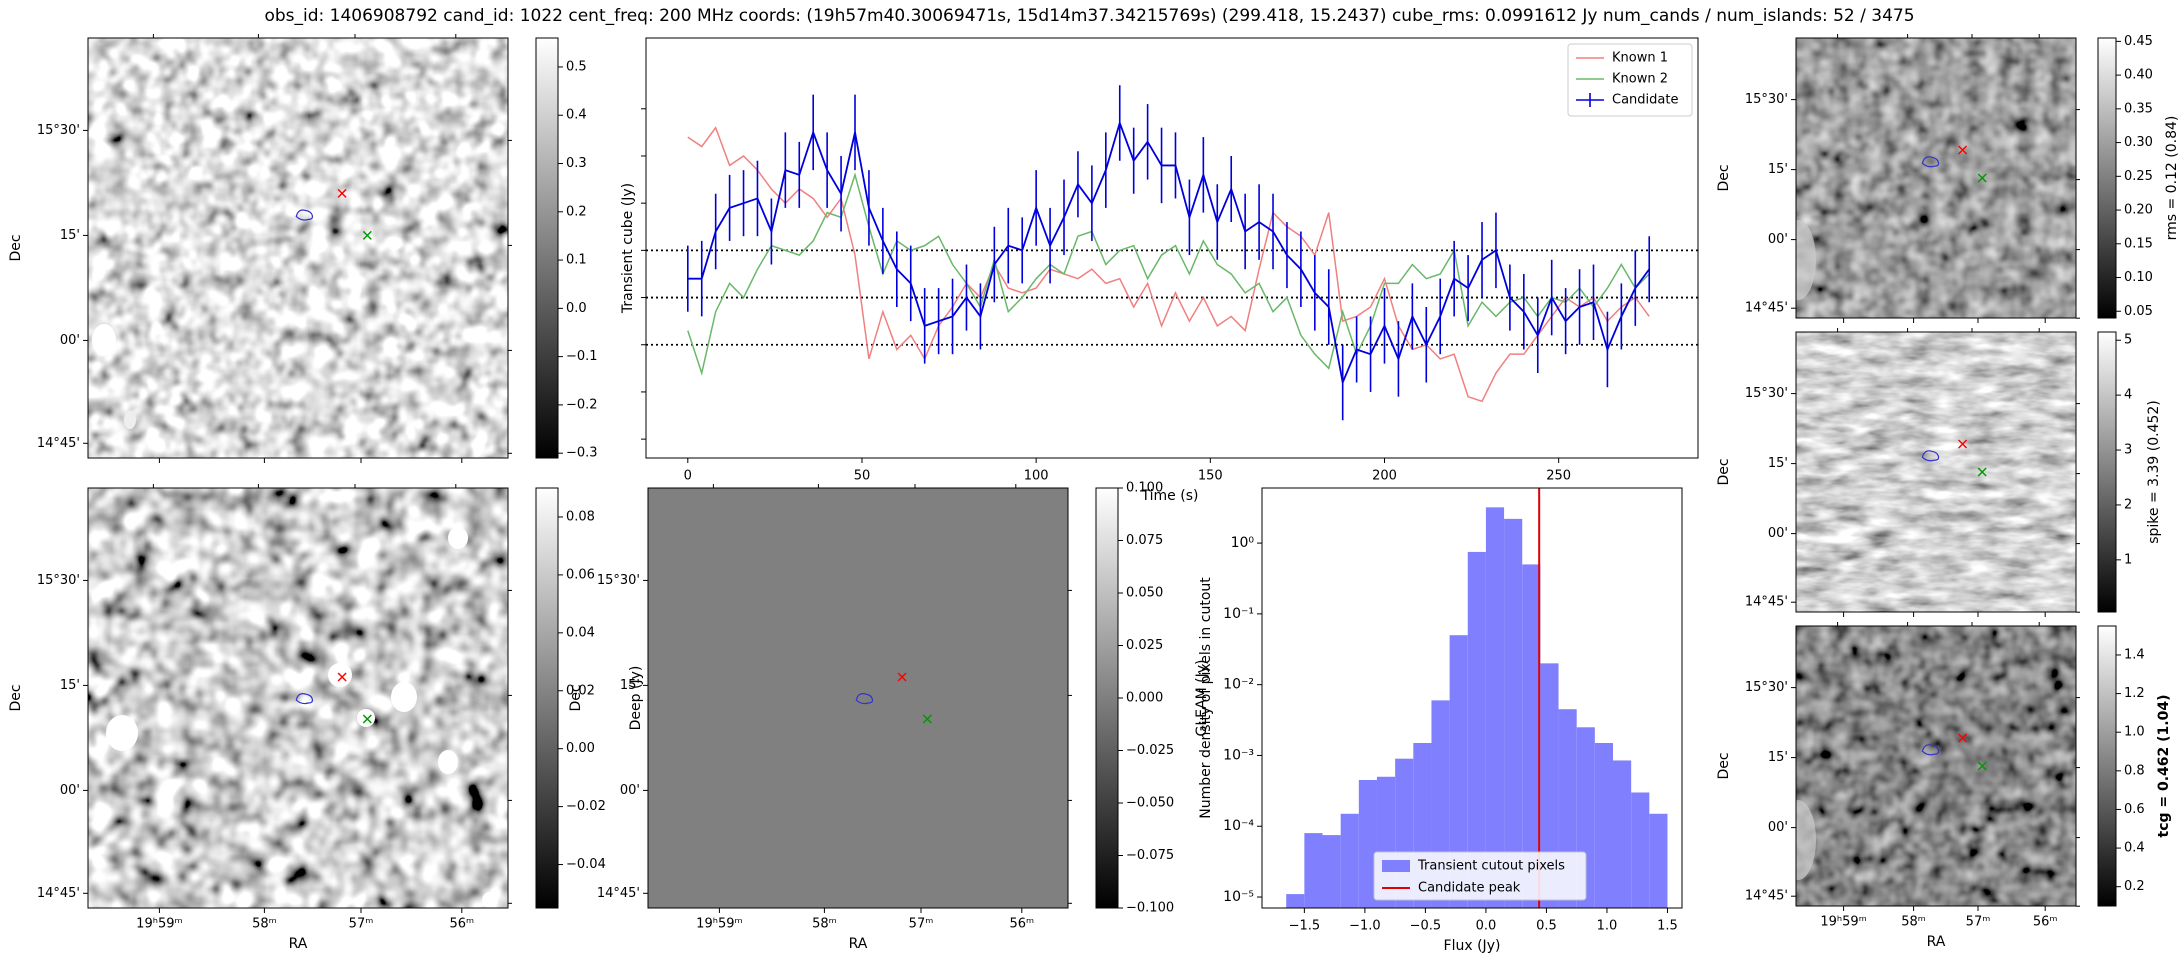  What do you see at coordinates (1036, 476) in the screenshot?
I see `lc-x-tick-label: 100` at bounding box center [1036, 476].